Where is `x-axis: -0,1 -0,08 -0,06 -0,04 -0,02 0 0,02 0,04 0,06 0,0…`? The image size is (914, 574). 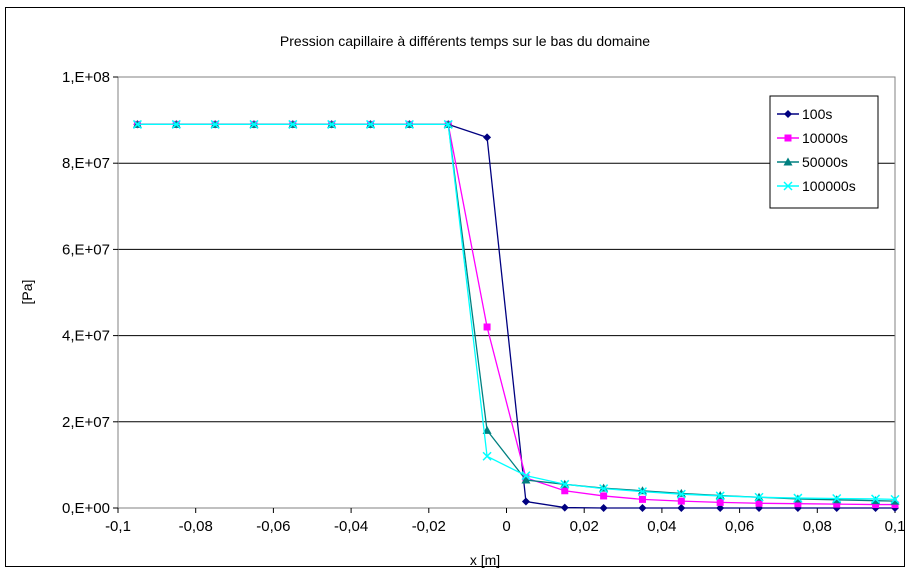 x-axis: -0,1 -0,08 -0,06 -0,04 -0,02 0 0,02 0,04 0,06 0,0… is located at coordinates (505, 521).